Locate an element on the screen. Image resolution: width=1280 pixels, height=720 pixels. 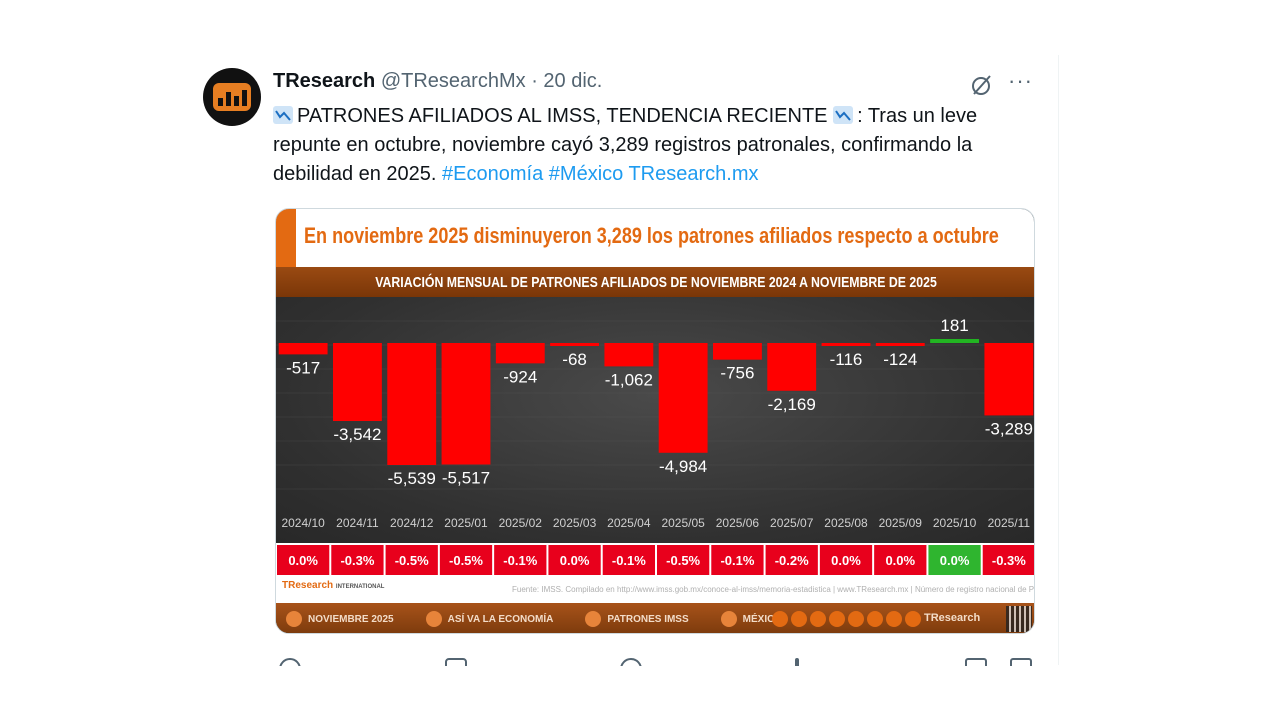
data-label: -3,289 is located at coordinates (1009, 428).